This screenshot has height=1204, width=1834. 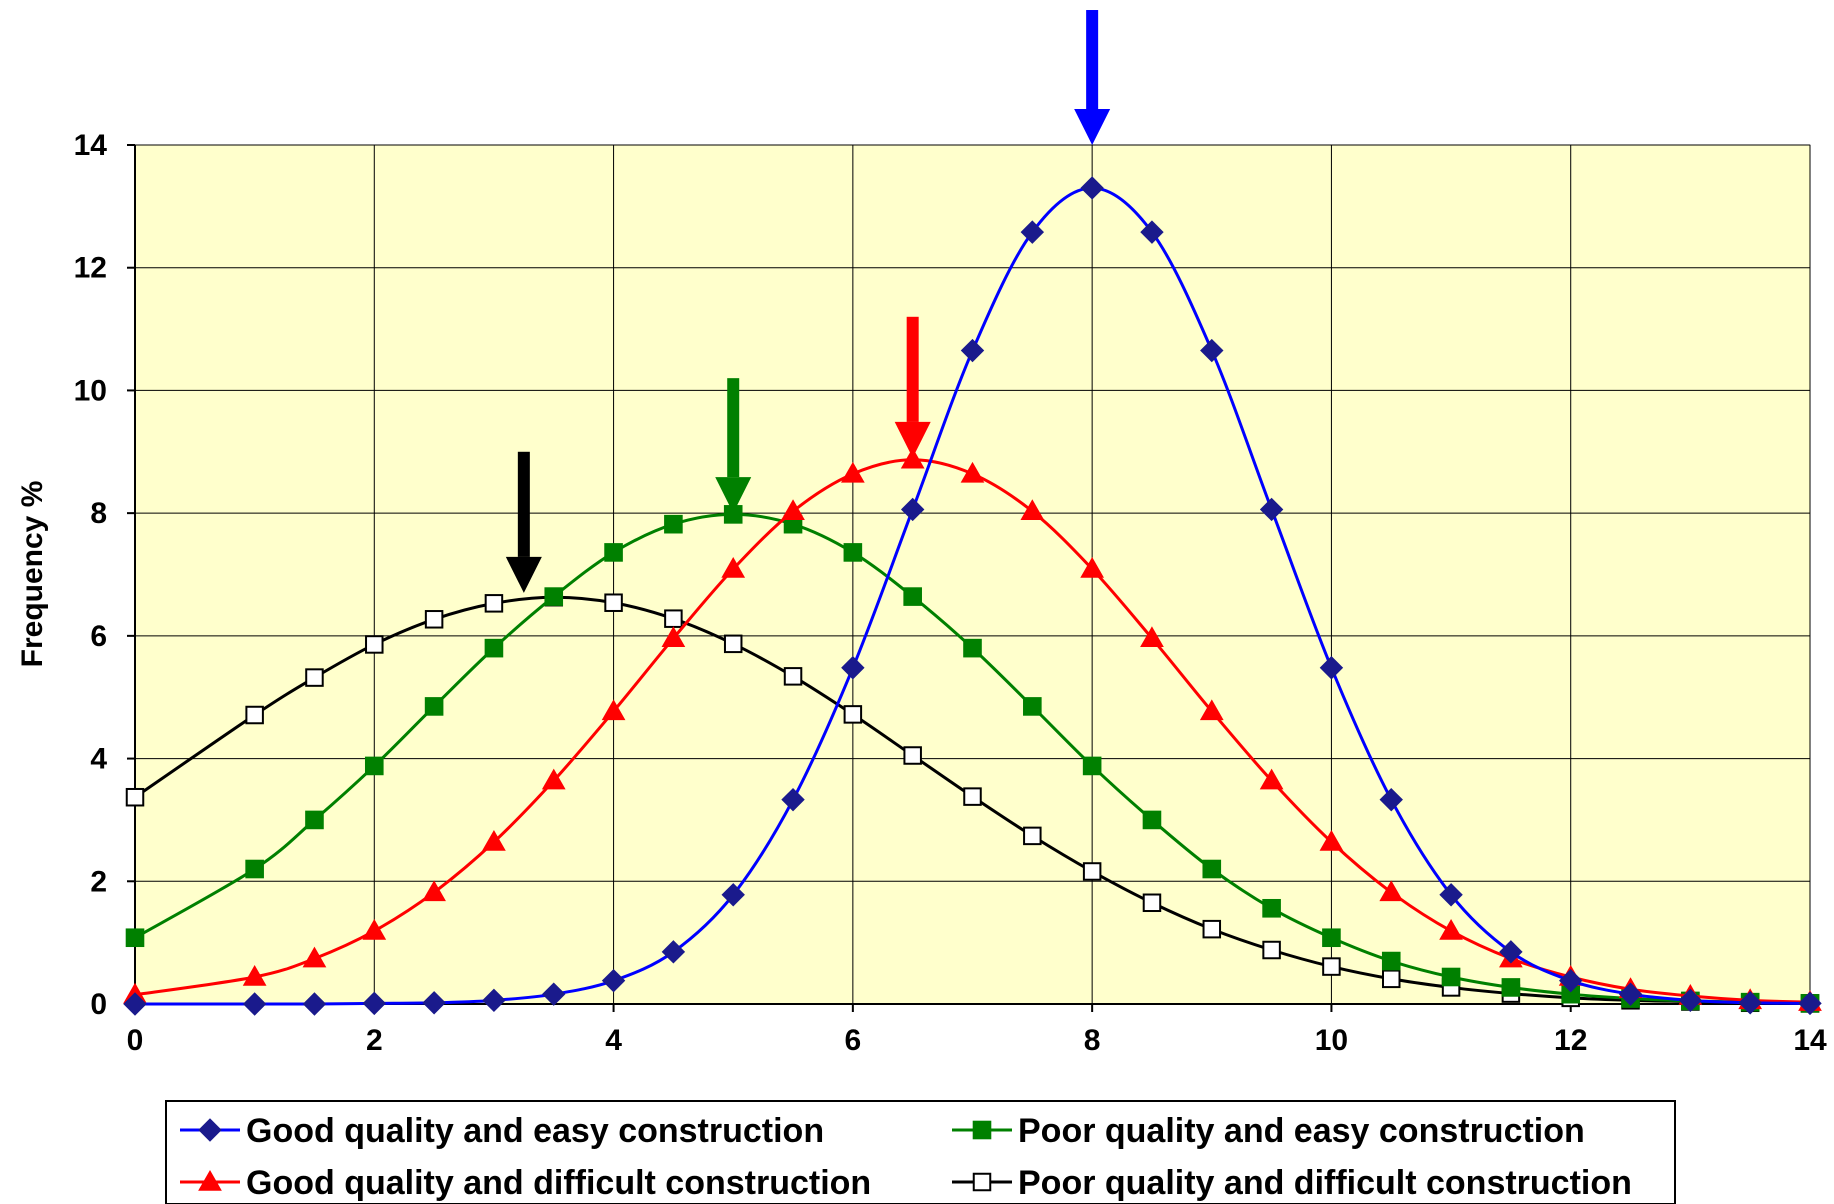 I want to click on y-tick-label: 0, so click(x=98, y=1004).